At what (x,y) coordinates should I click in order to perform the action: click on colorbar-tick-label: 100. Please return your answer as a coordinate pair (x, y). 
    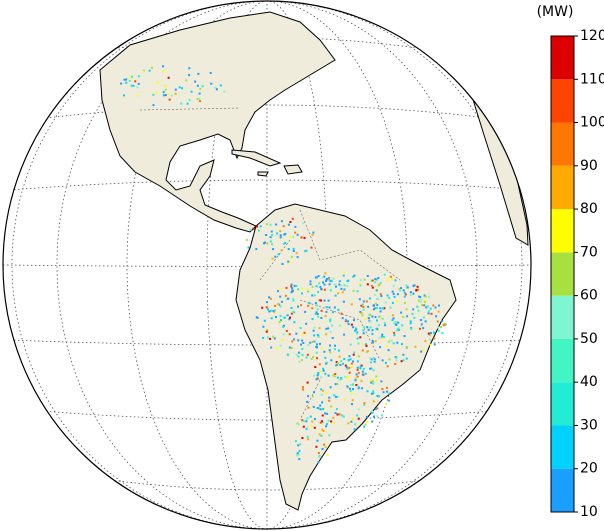
    Looking at the image, I should click on (592, 123).